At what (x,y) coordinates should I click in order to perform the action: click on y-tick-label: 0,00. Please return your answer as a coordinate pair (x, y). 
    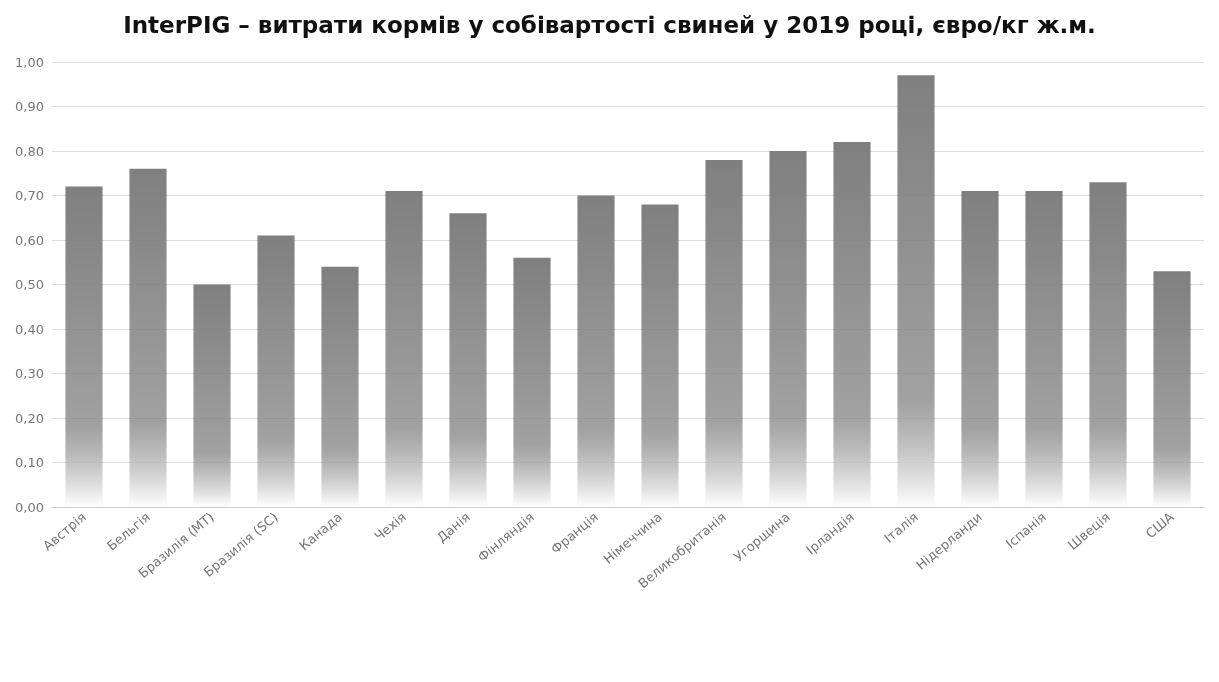
    Looking at the image, I should click on (29, 507).